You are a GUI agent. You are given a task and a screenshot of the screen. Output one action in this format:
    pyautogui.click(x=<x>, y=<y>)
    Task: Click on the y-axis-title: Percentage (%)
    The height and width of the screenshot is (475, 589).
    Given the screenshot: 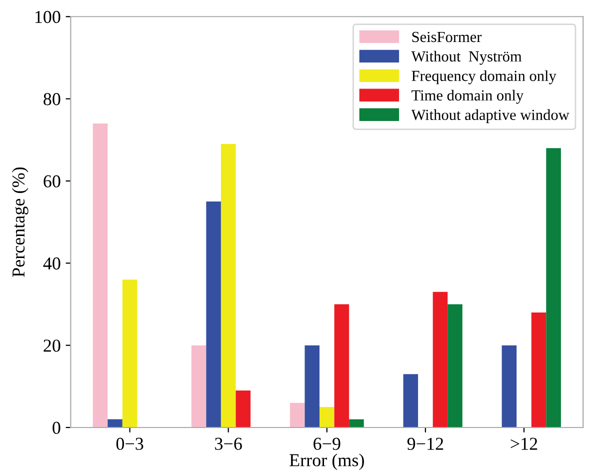 What is the action you would take?
    pyautogui.click(x=20, y=222)
    